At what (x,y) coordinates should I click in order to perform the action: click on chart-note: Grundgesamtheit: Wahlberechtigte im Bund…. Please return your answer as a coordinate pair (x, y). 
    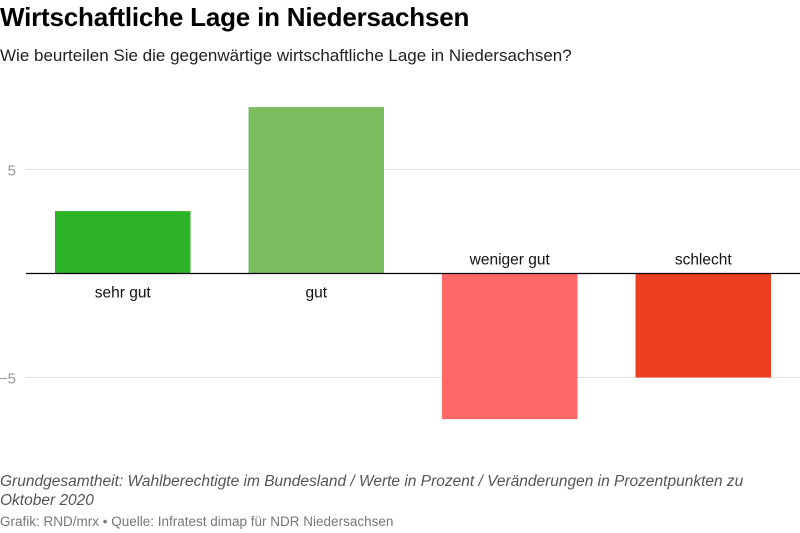
    Looking at the image, I should click on (372, 491).